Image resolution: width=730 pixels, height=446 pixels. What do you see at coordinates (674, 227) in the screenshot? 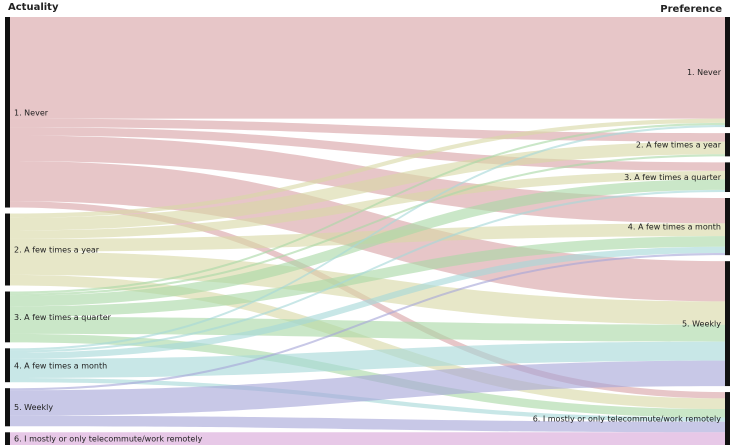
I see `right-node-label-4: 4. A few times a month` at bounding box center [674, 227].